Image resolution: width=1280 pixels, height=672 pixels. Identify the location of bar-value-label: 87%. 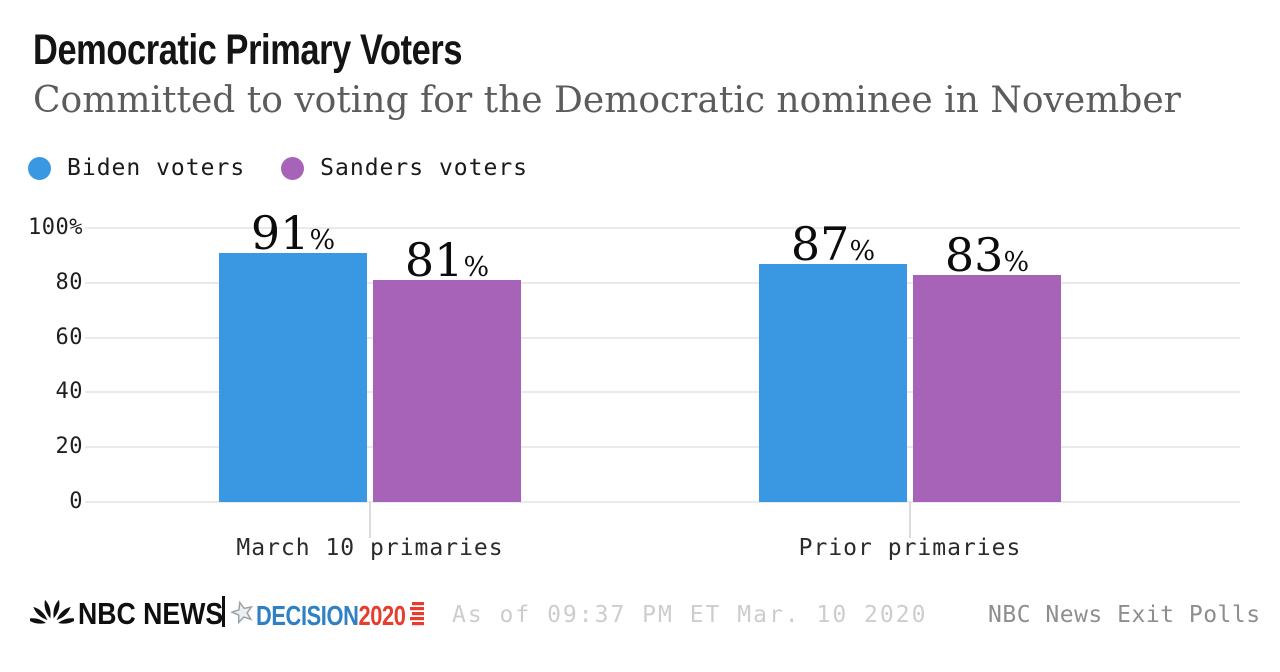
(833, 244).